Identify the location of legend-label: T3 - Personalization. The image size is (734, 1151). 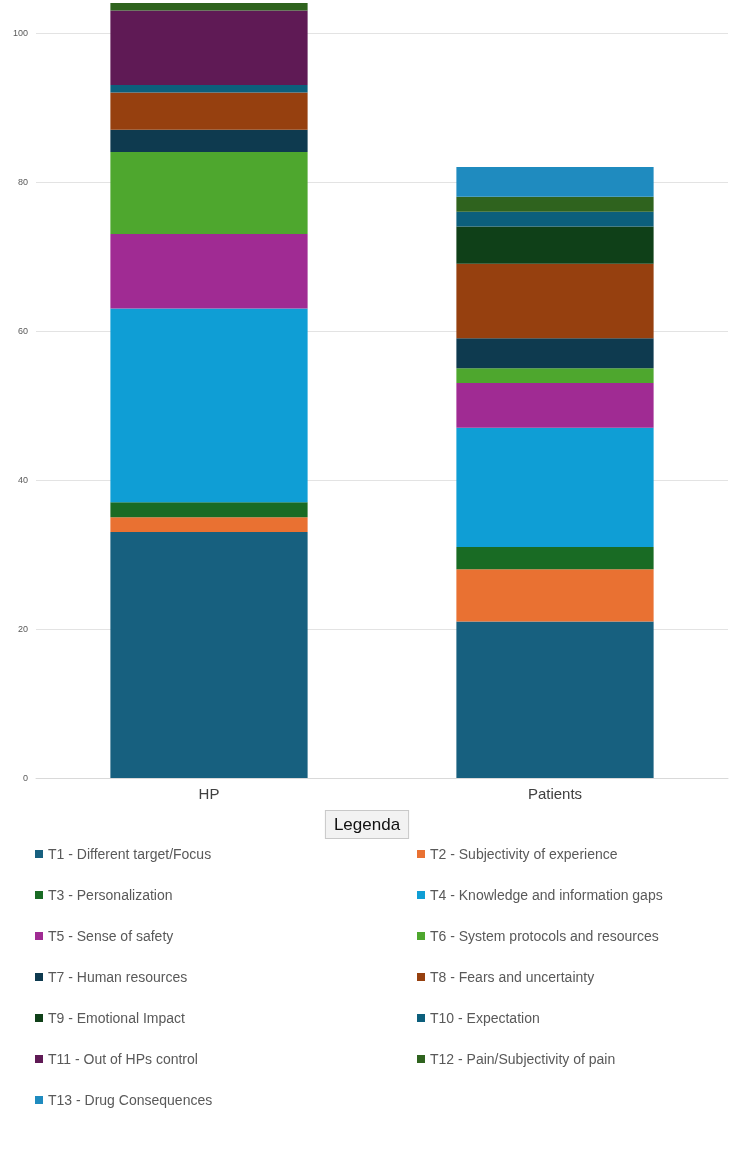
(110, 895).